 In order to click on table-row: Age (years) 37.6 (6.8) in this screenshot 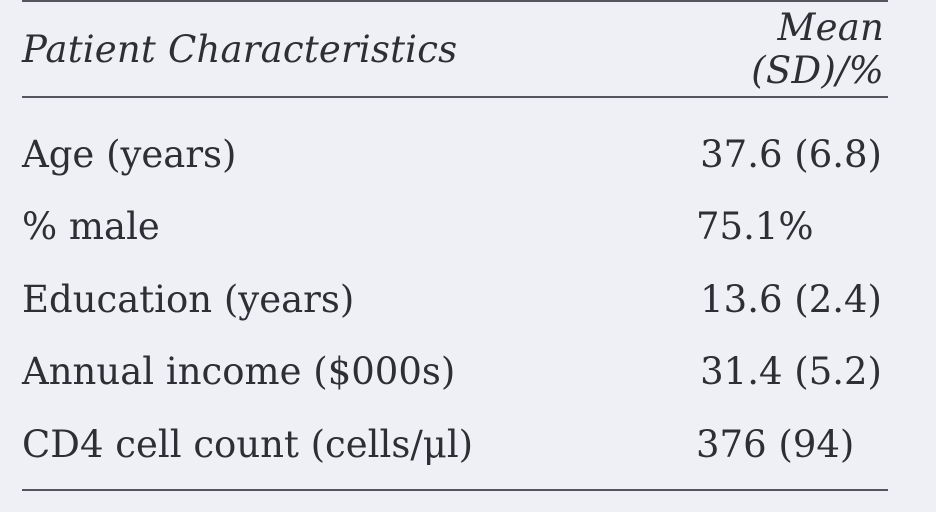, I will do `click(455, 154)`.